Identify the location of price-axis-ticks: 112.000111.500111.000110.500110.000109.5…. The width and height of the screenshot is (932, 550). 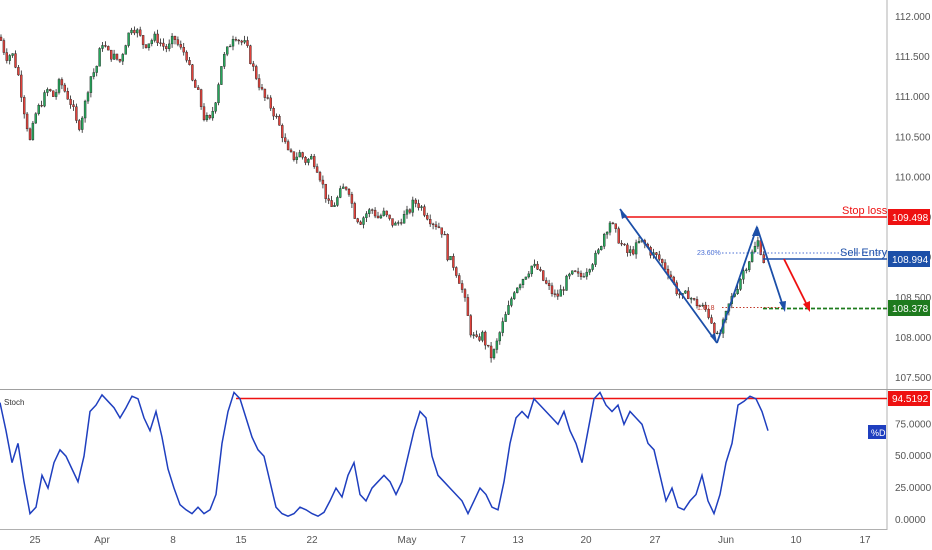
(913, 198).